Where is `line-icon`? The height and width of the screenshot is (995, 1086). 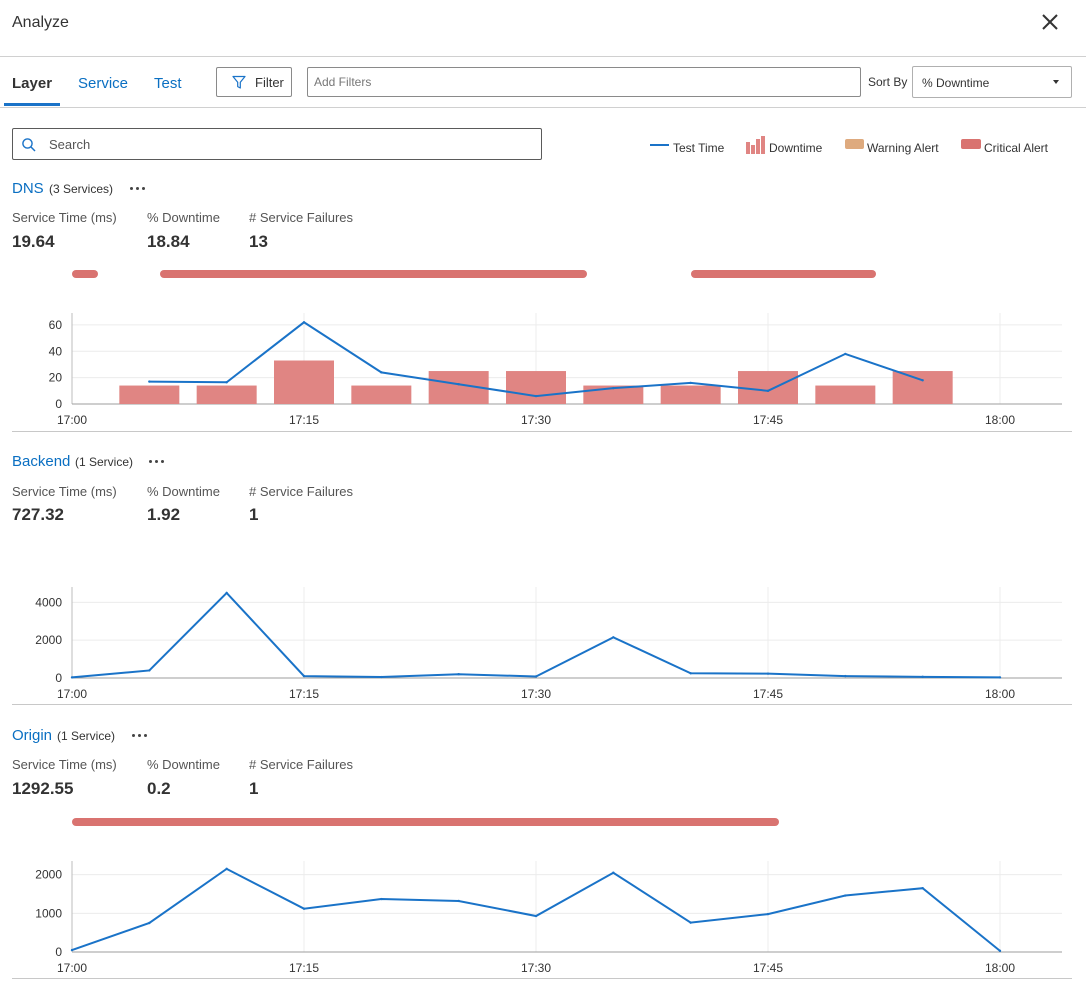
line-icon is located at coordinates (659, 145).